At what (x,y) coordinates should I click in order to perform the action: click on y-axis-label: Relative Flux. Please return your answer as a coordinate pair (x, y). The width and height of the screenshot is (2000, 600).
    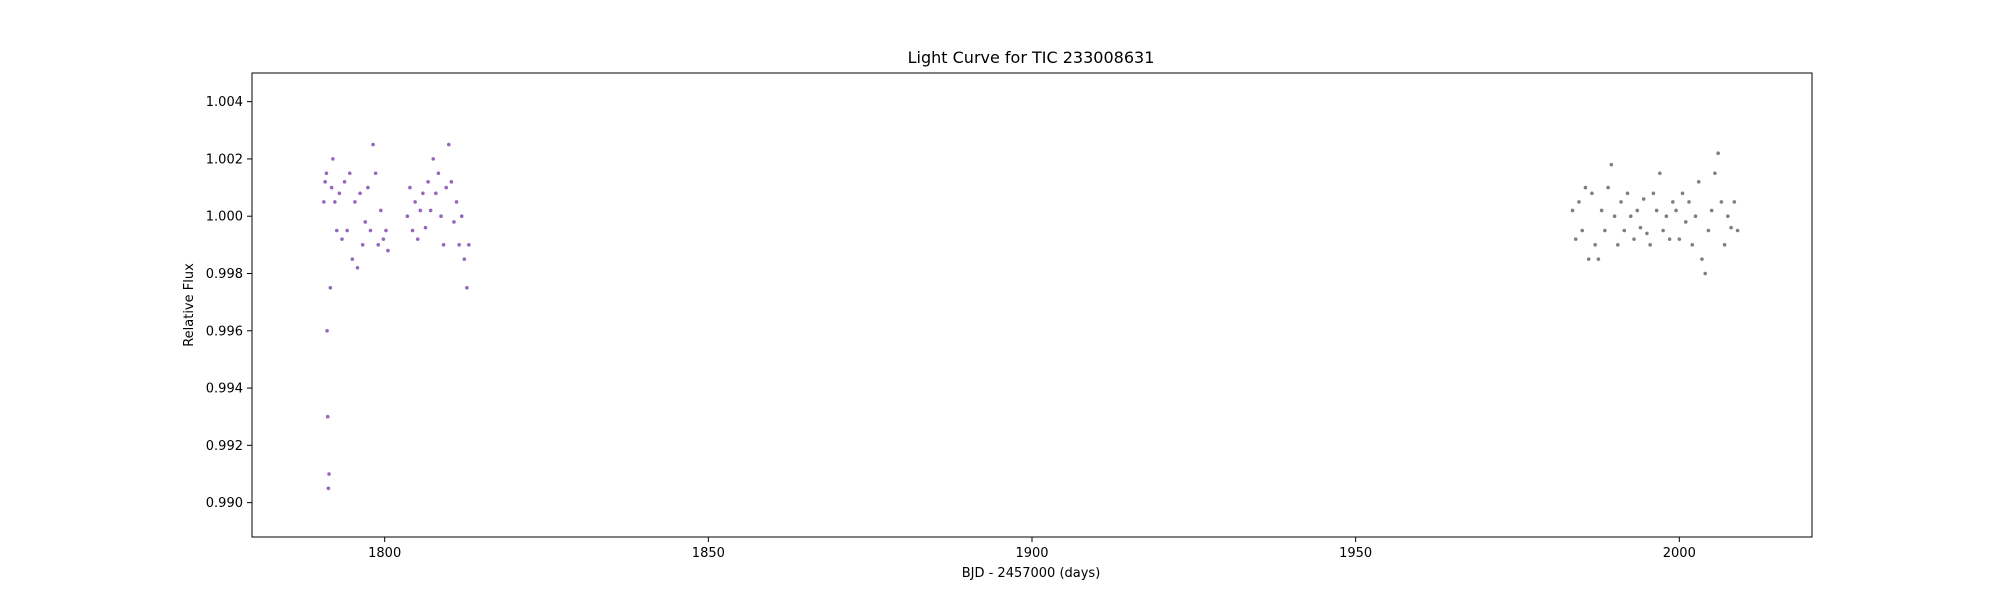
    Looking at the image, I should click on (189, 305).